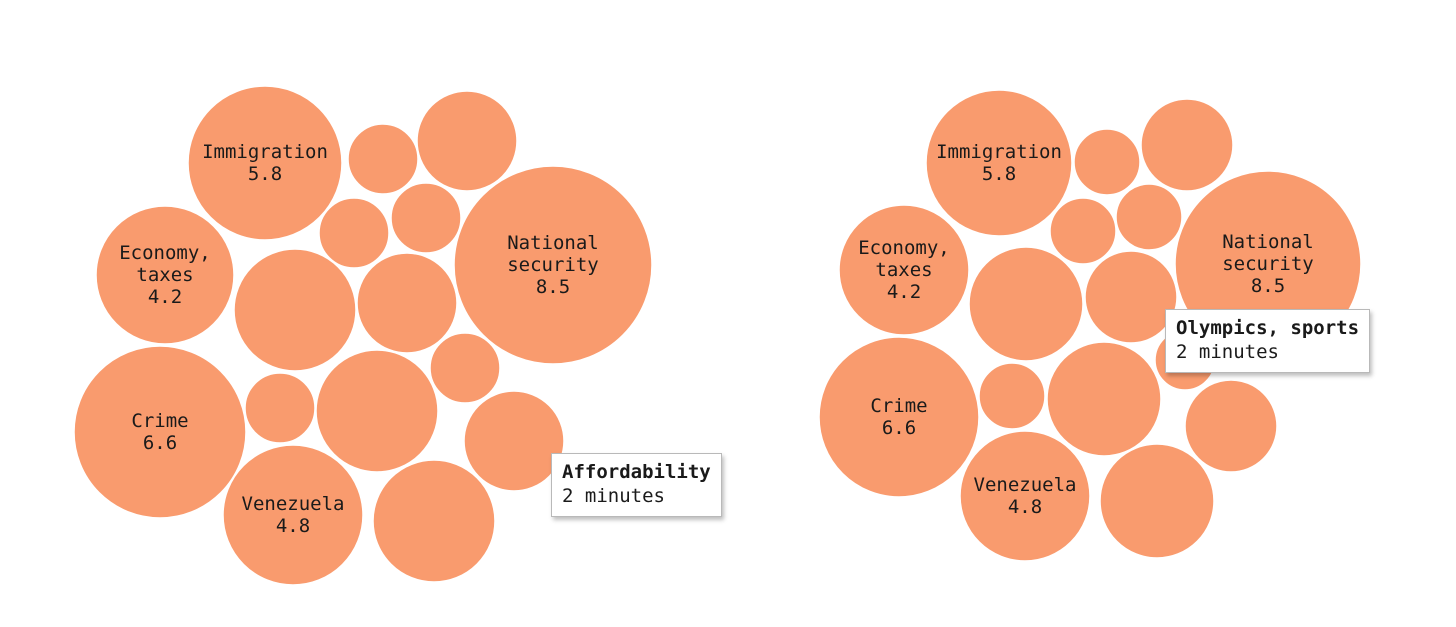  I want to click on bubble-left-national-security-value: 8.5, so click(553, 287).